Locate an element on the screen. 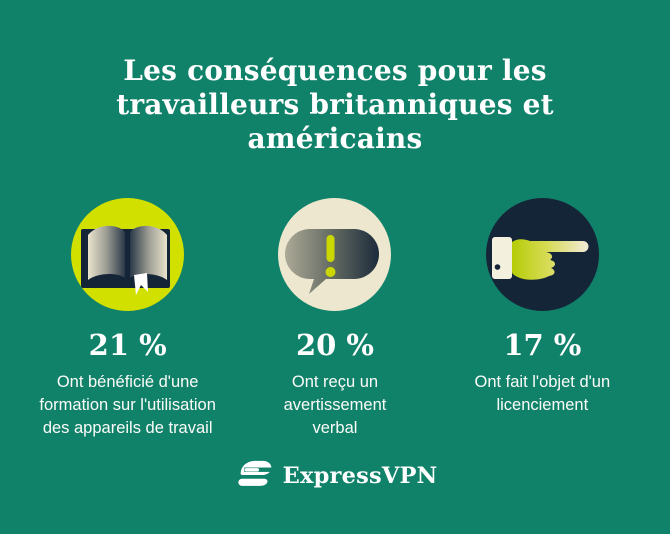 The height and width of the screenshot is (534, 670). brand-name: ExpressVPN is located at coordinates (360, 475).